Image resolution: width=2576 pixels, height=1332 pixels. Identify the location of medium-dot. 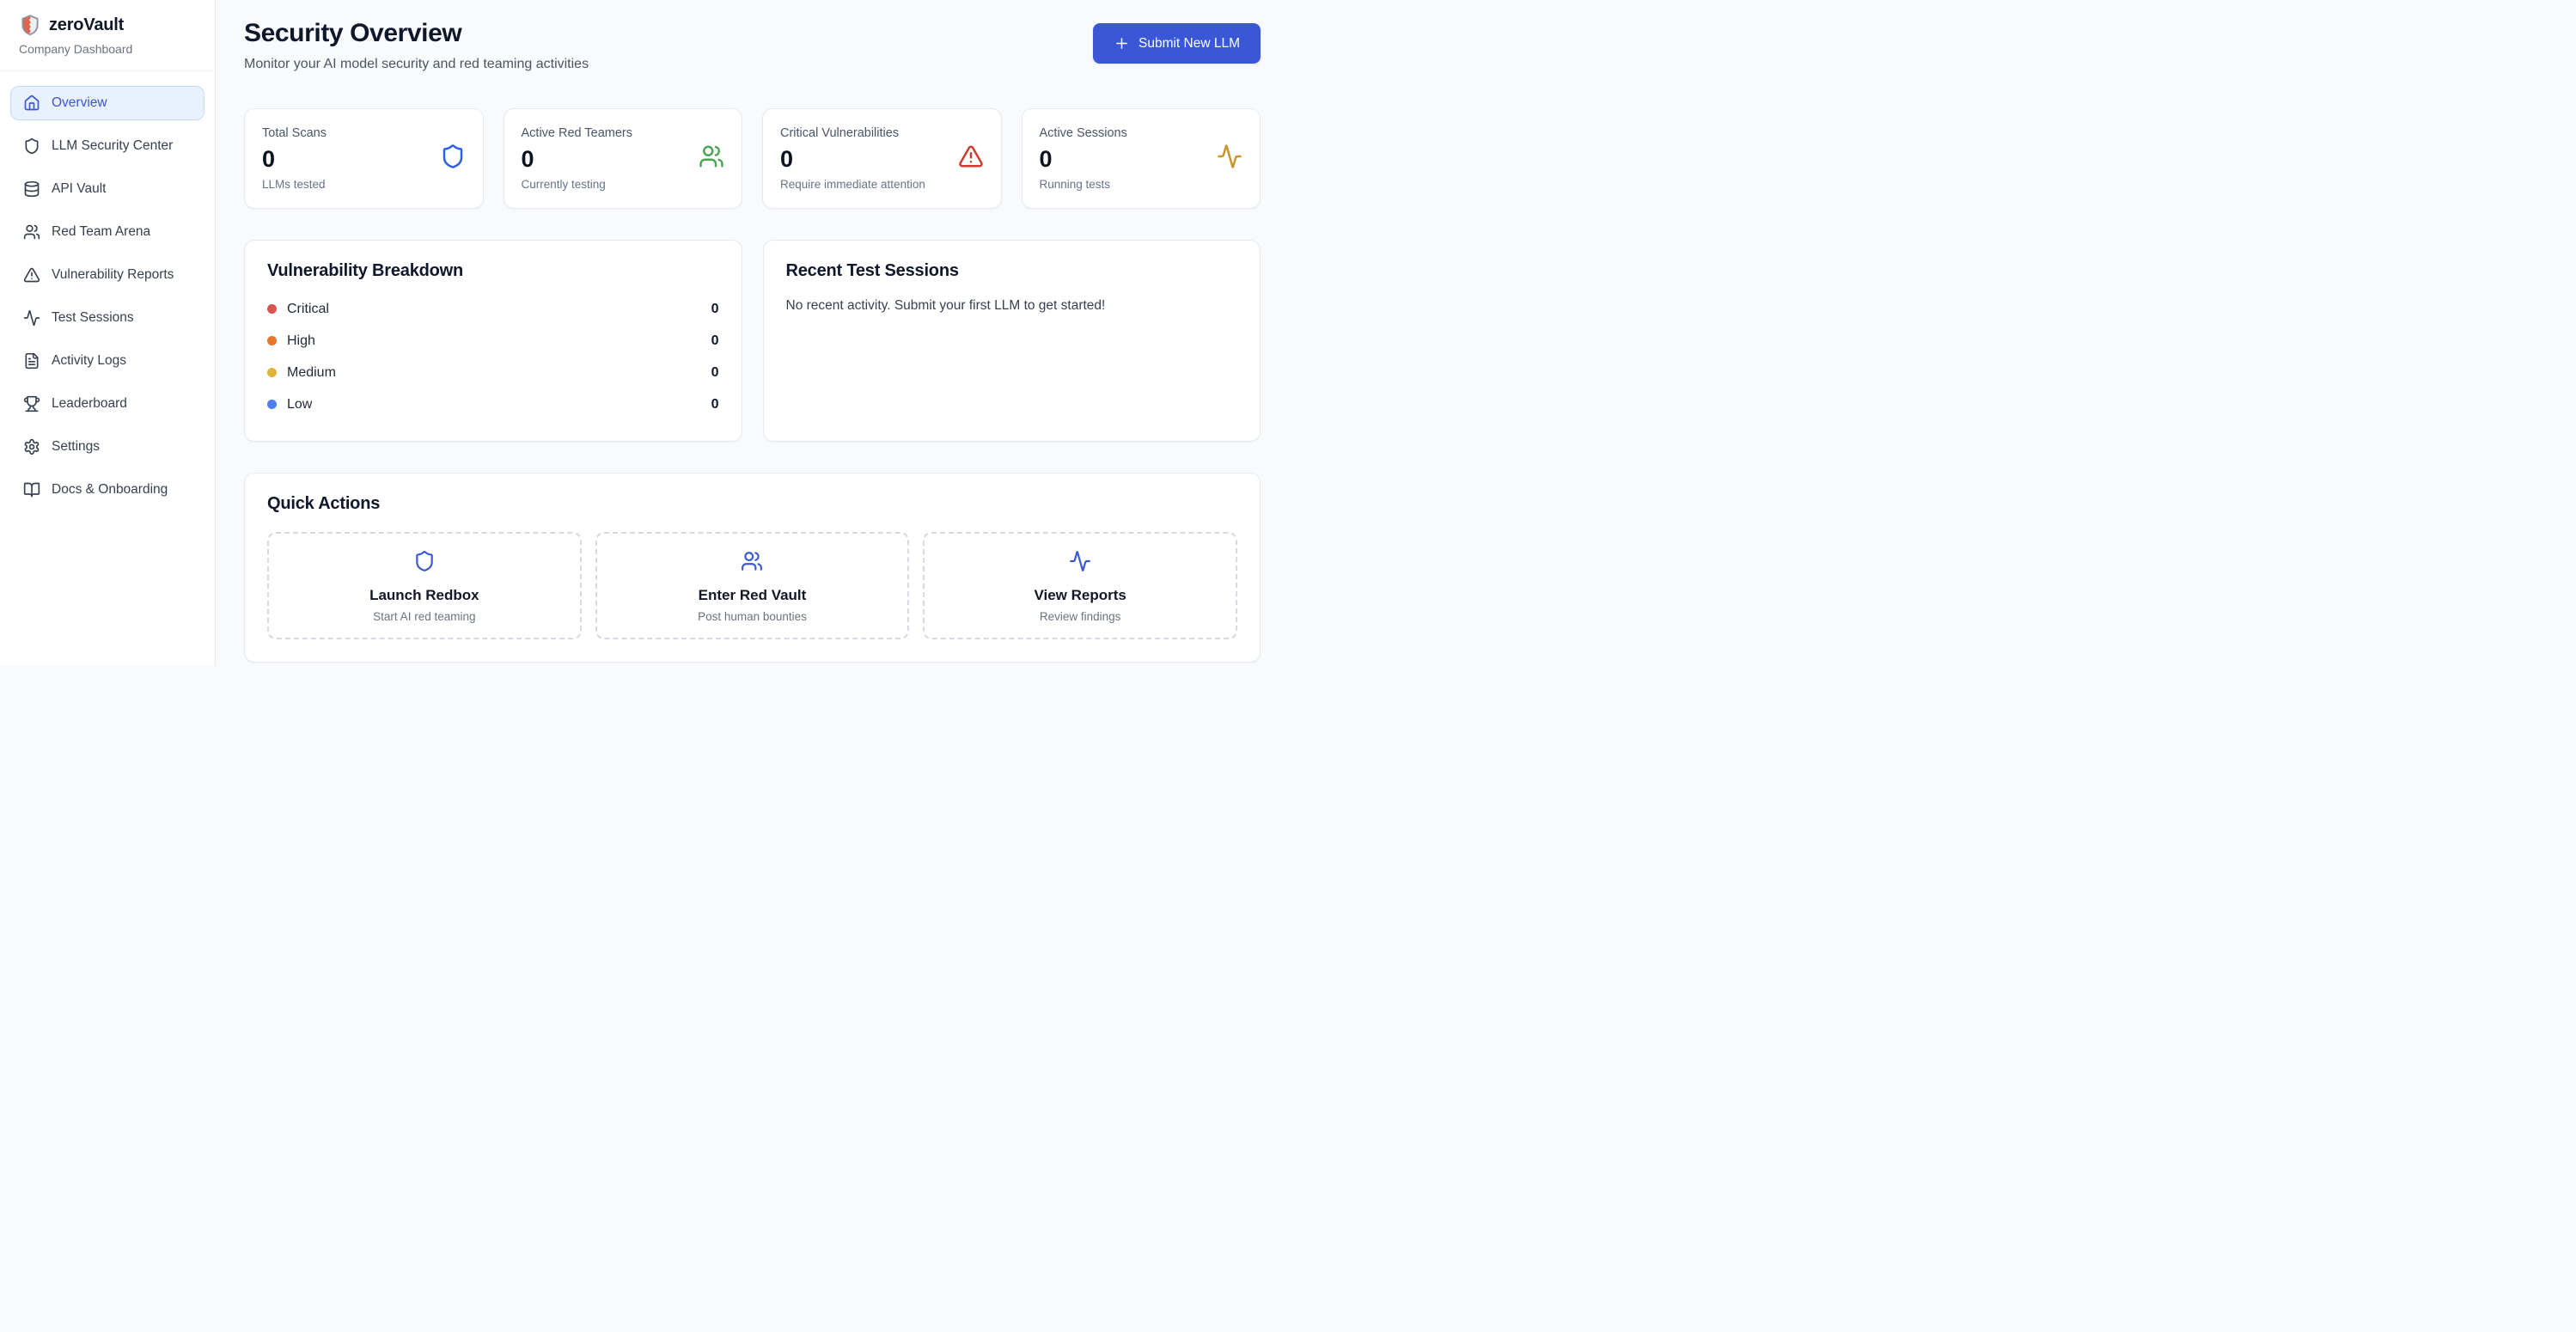
(272, 372).